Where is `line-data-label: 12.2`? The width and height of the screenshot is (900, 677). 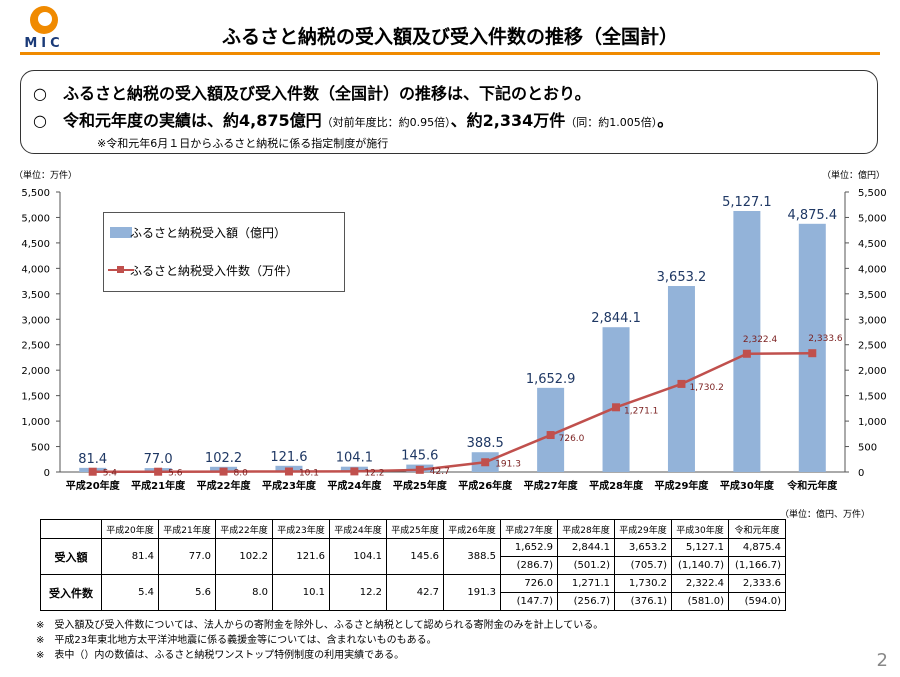
line-data-label: 12.2 is located at coordinates (374, 473).